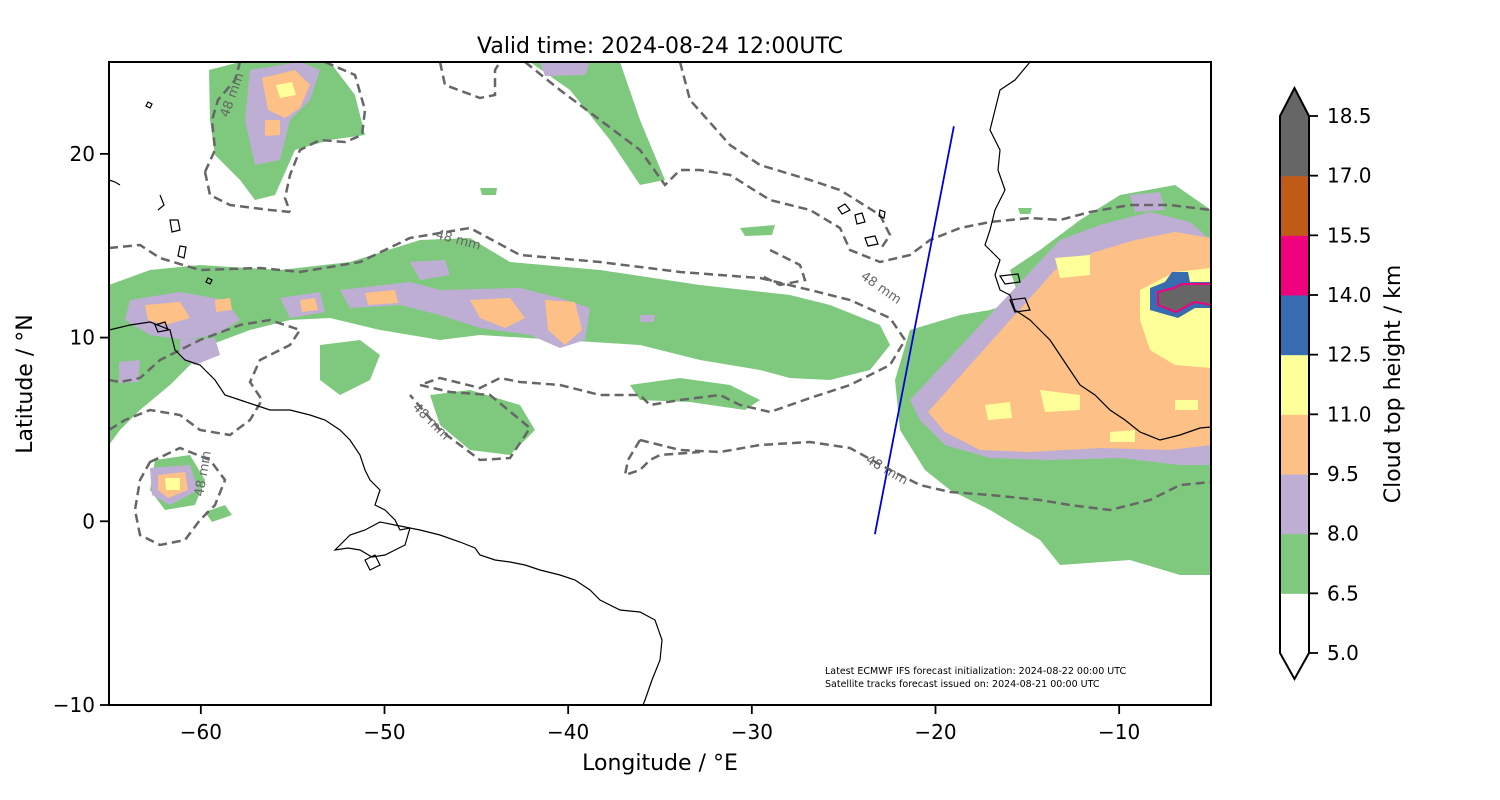  What do you see at coordinates (752, 732) in the screenshot?
I see `x-tick-label: −30` at bounding box center [752, 732].